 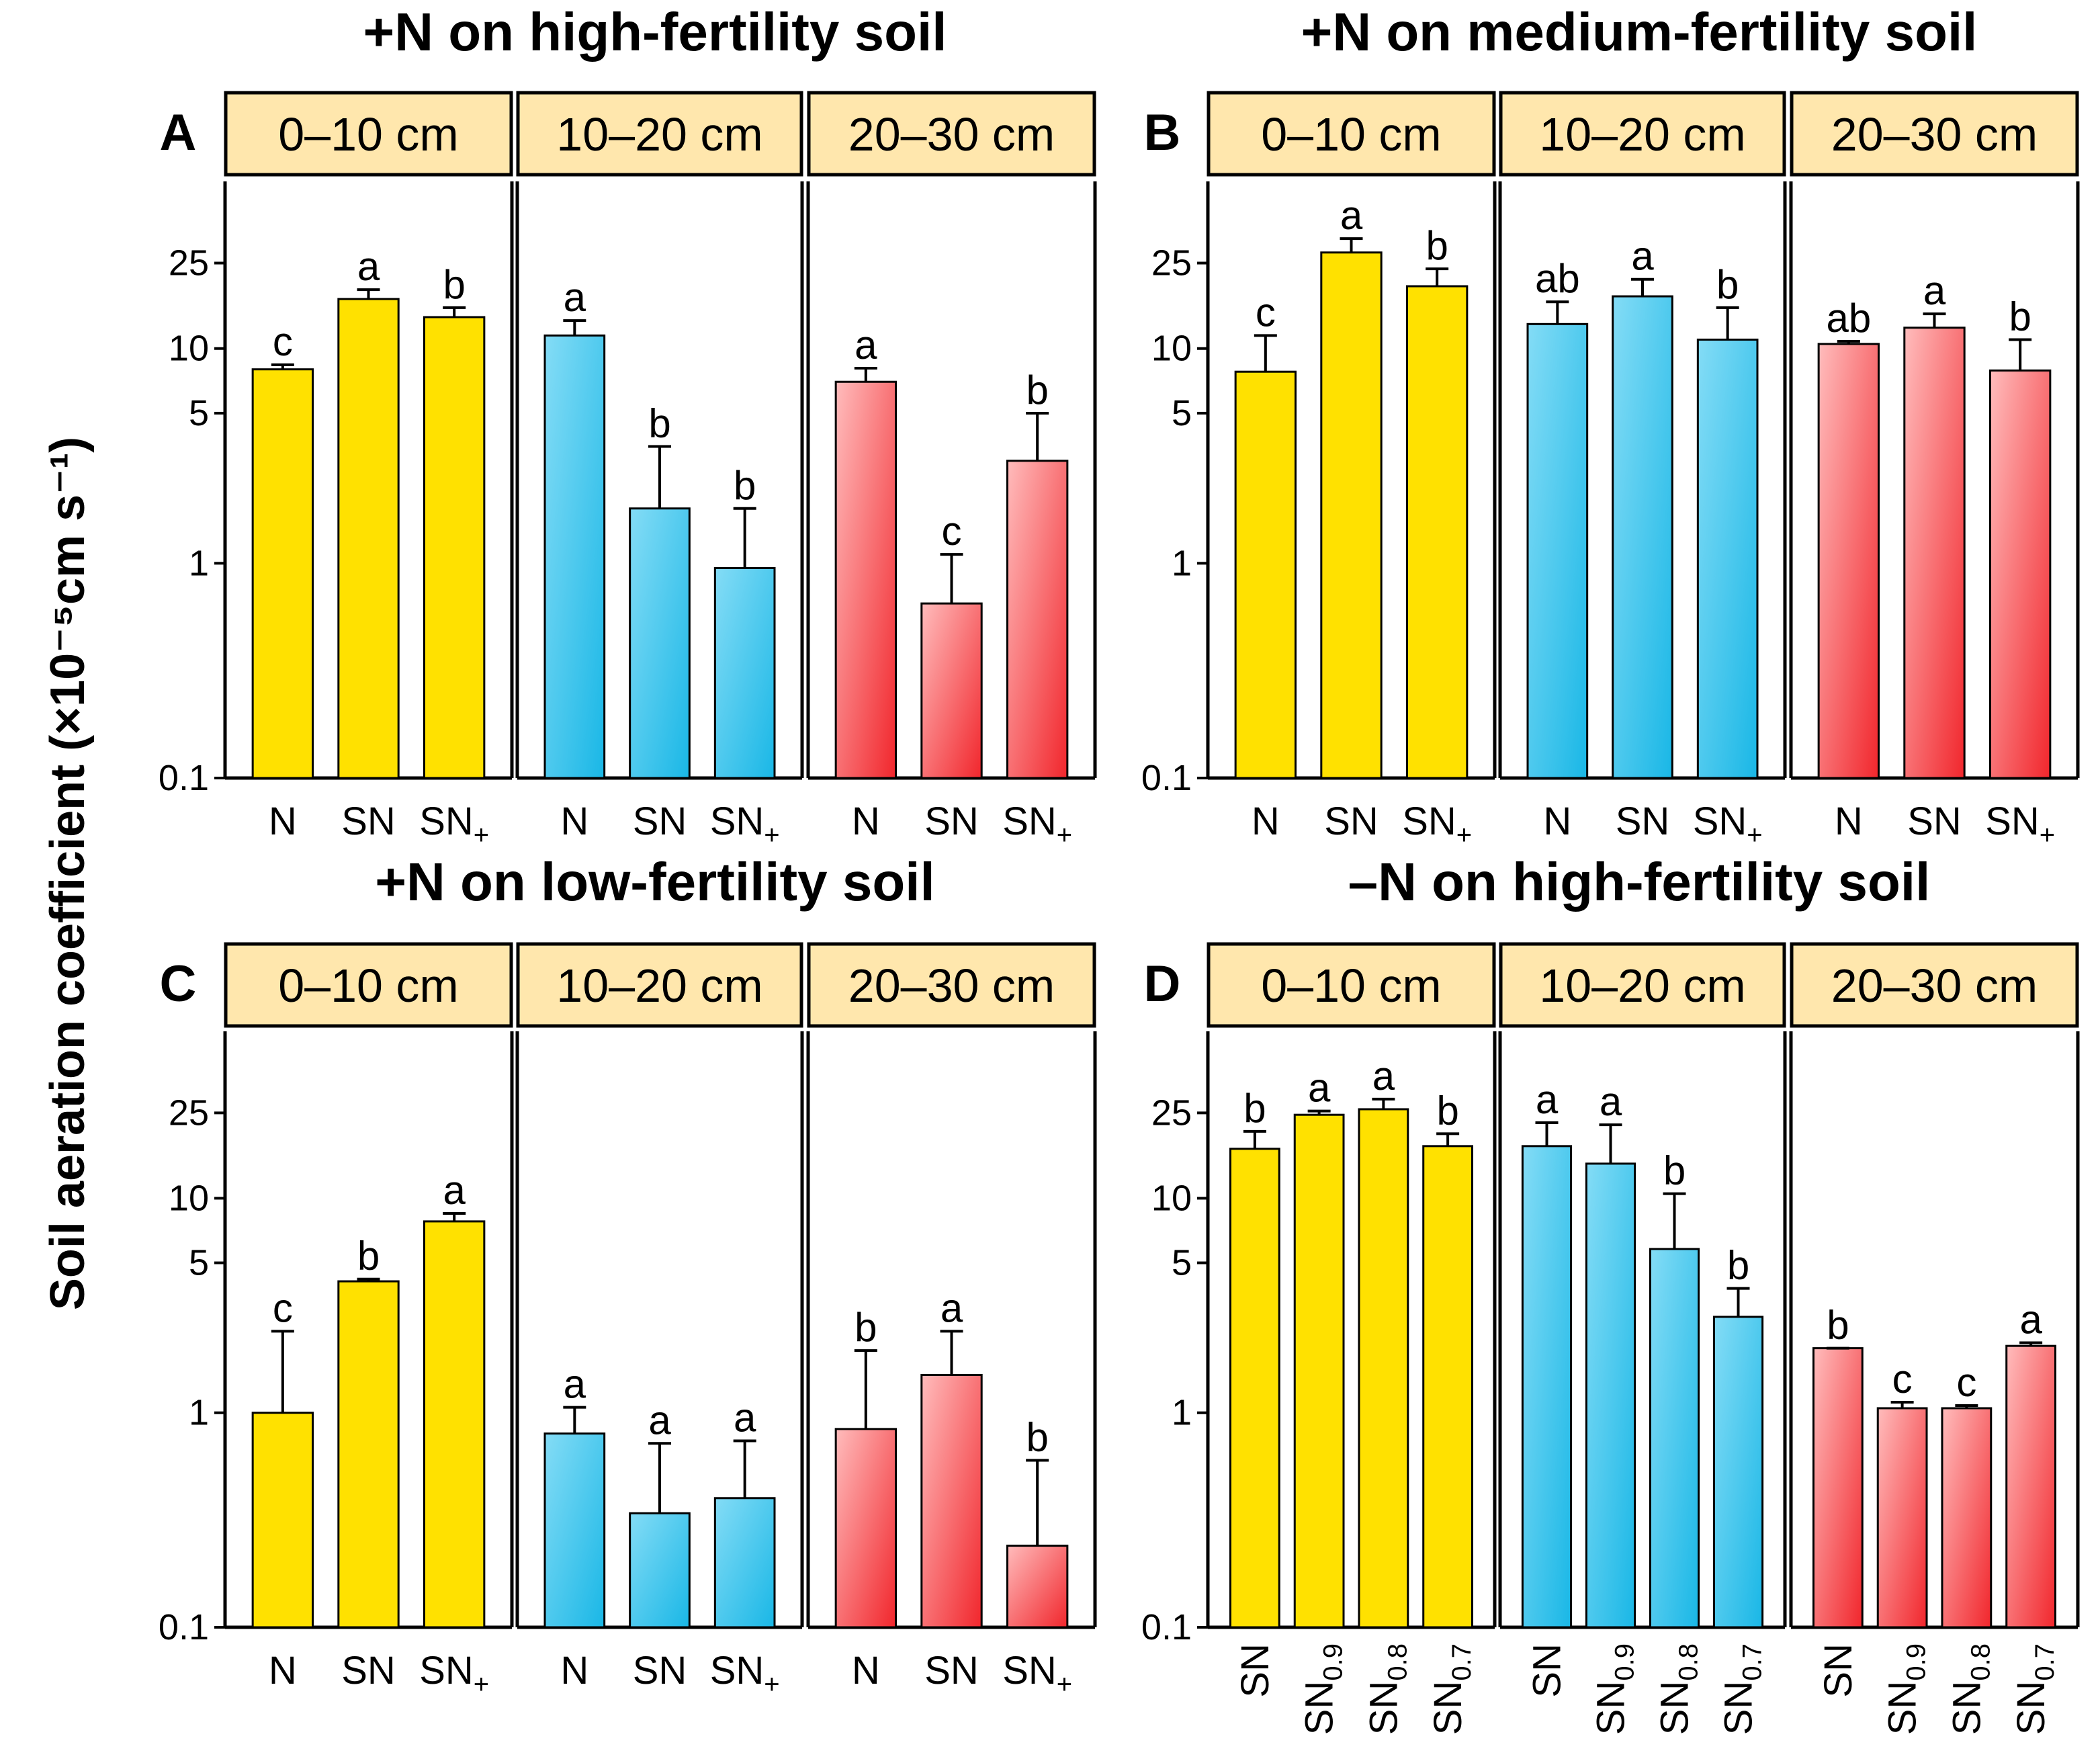 I want to click on x-category-label: SN0.7, so click(x=1451, y=1689).